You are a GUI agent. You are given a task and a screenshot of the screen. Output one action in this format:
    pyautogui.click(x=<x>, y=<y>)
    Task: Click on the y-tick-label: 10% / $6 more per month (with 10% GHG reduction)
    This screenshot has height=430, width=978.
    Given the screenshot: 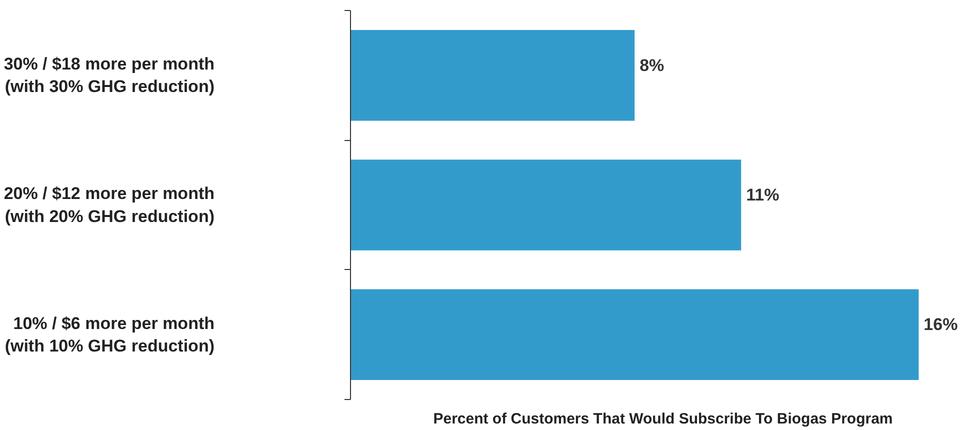 What is the action you would take?
    pyautogui.click(x=109, y=335)
    